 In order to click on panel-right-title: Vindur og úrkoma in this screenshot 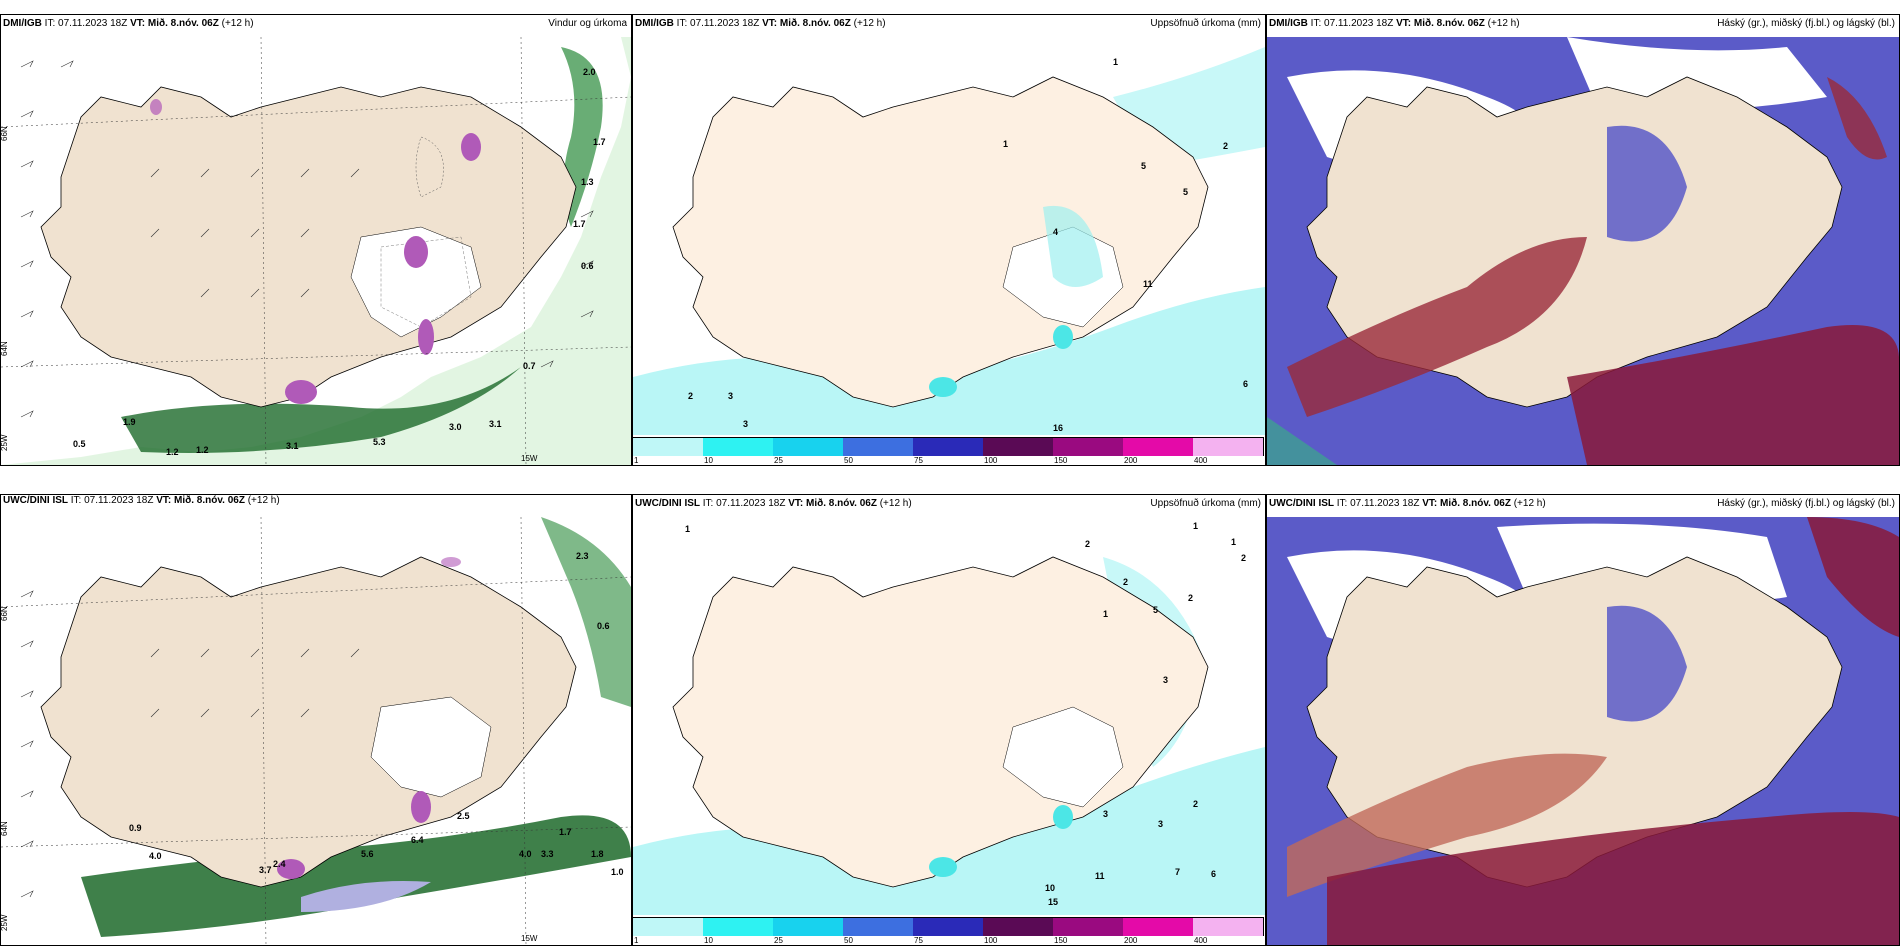, I will do `click(587, 23)`.